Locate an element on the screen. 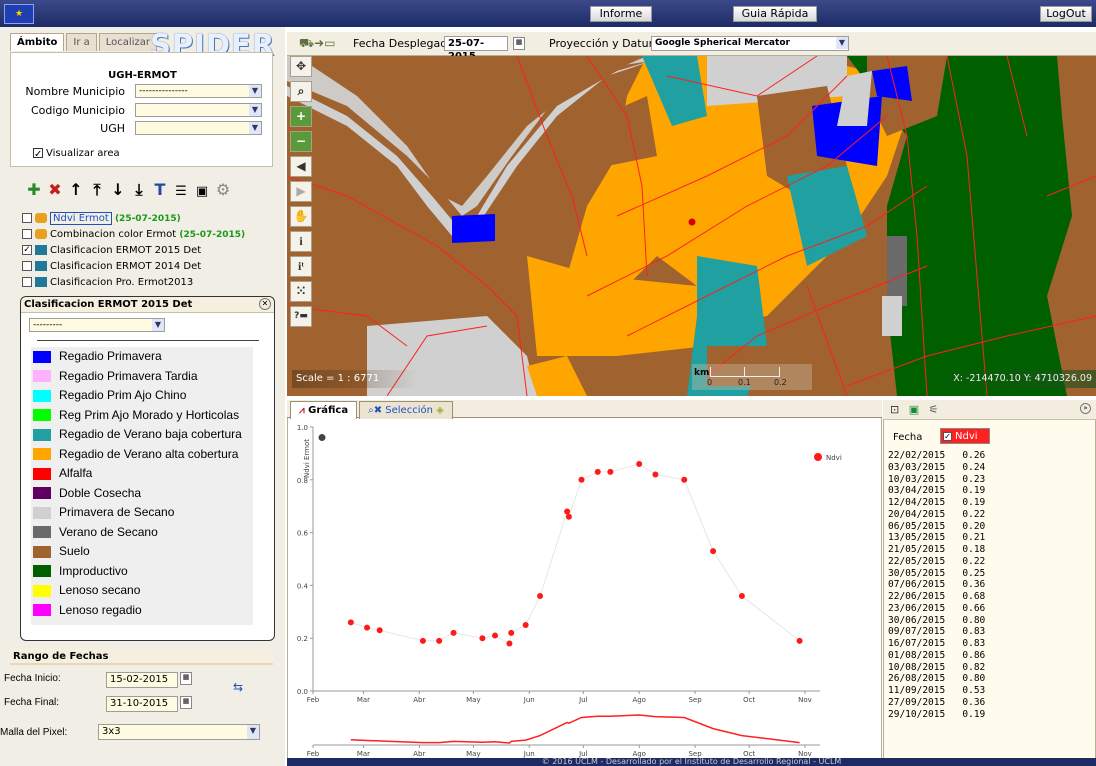  table-cell-fecha: 22/02/2015 is located at coordinates (917, 455).